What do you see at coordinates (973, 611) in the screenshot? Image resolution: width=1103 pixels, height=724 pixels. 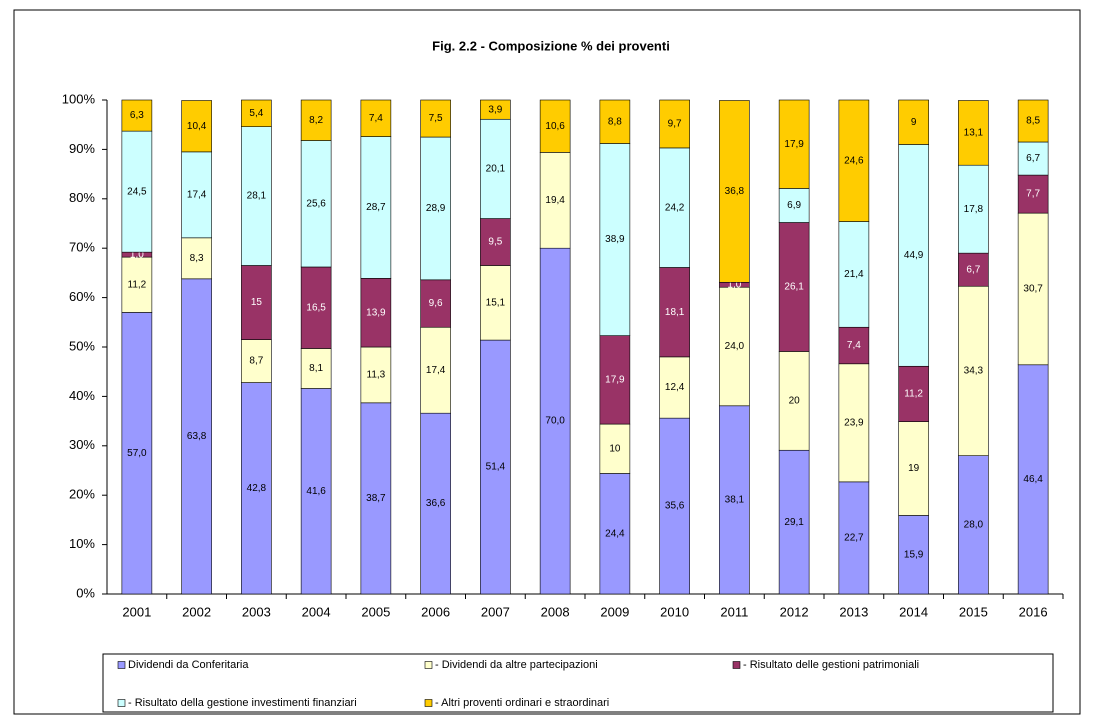 I see `x-tick-label: 2015` at bounding box center [973, 611].